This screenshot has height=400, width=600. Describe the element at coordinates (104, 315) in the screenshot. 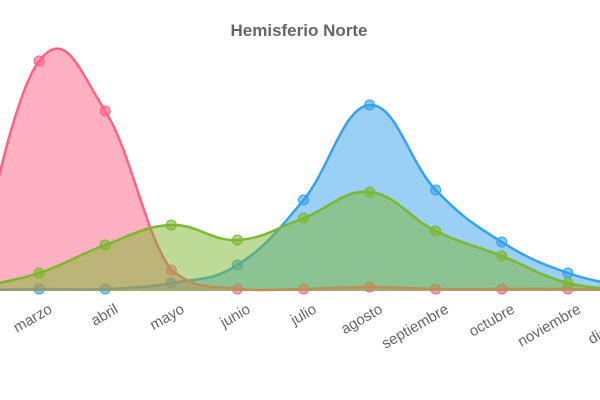

I see `x-tick-label: abril` at that location.